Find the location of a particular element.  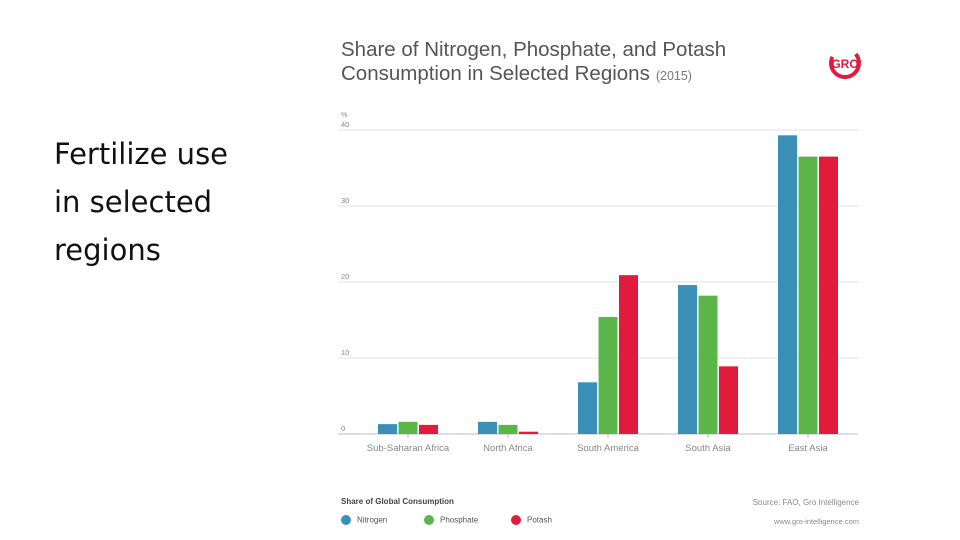

gro-logo-icon: GRO is located at coordinates (845, 63).